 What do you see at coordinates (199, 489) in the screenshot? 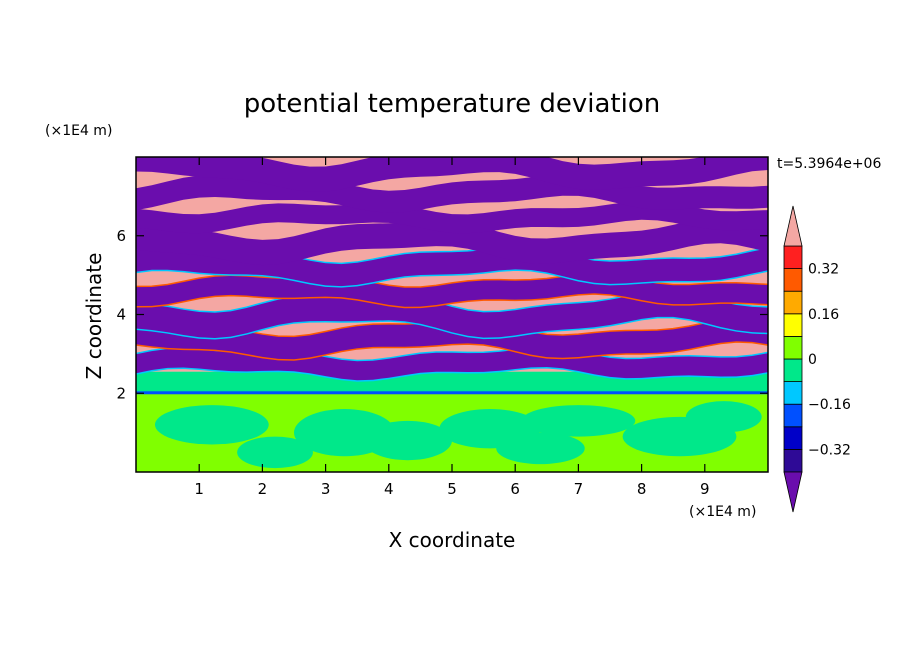
I see `x-tick-label: 1` at bounding box center [199, 489].